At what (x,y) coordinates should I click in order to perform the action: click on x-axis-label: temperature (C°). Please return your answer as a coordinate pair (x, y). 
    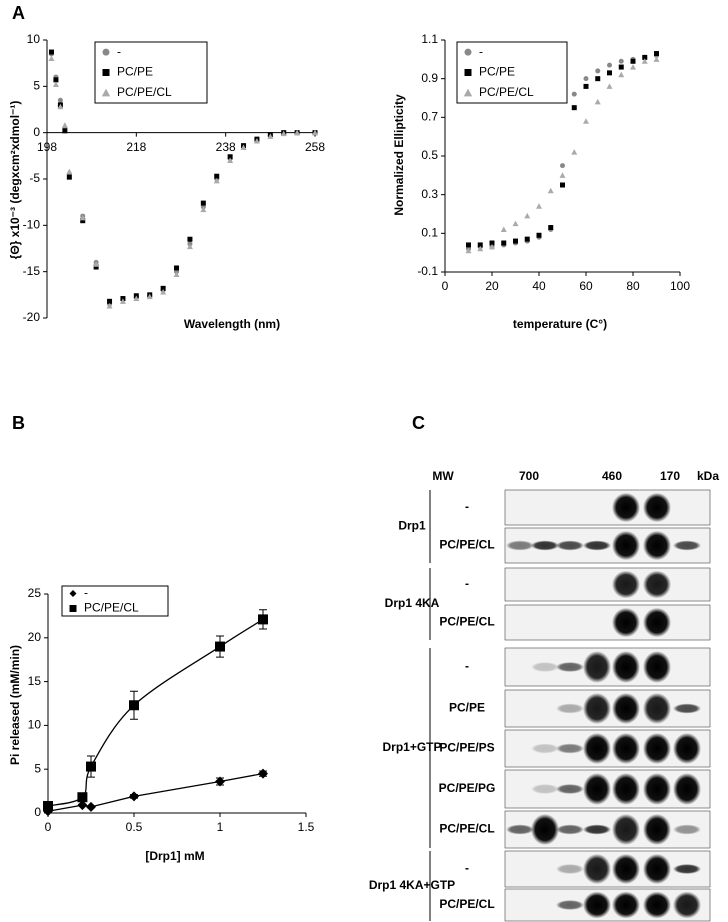
    Looking at the image, I should click on (560, 324).